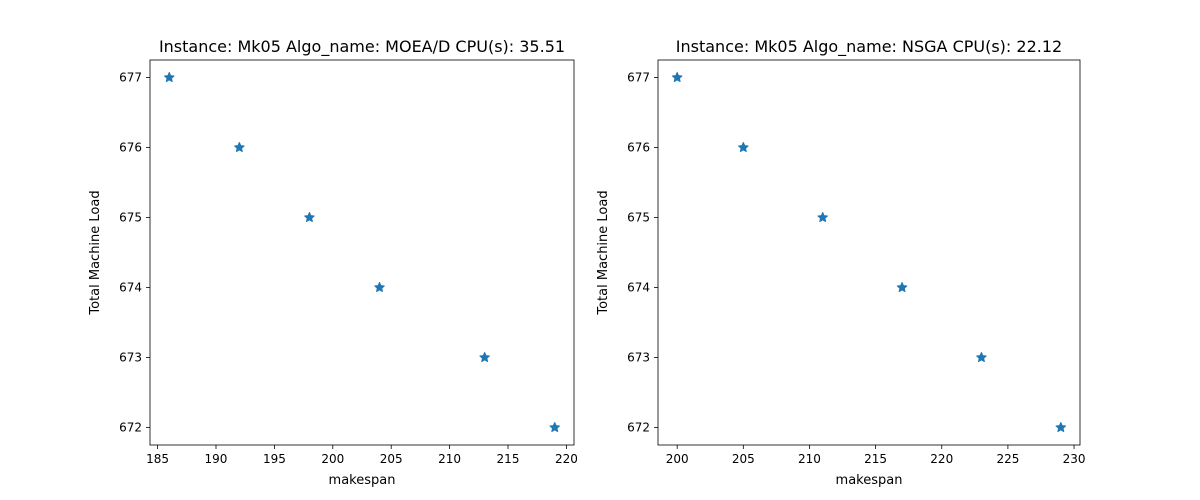  What do you see at coordinates (157, 459) in the screenshot?
I see `x-tick-label: 185` at bounding box center [157, 459].